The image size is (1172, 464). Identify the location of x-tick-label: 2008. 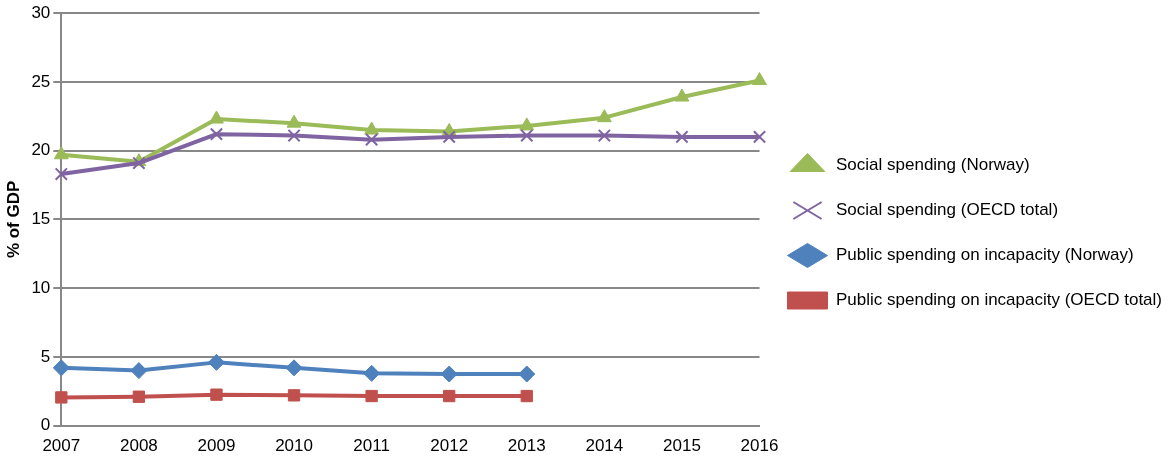
(138, 446).